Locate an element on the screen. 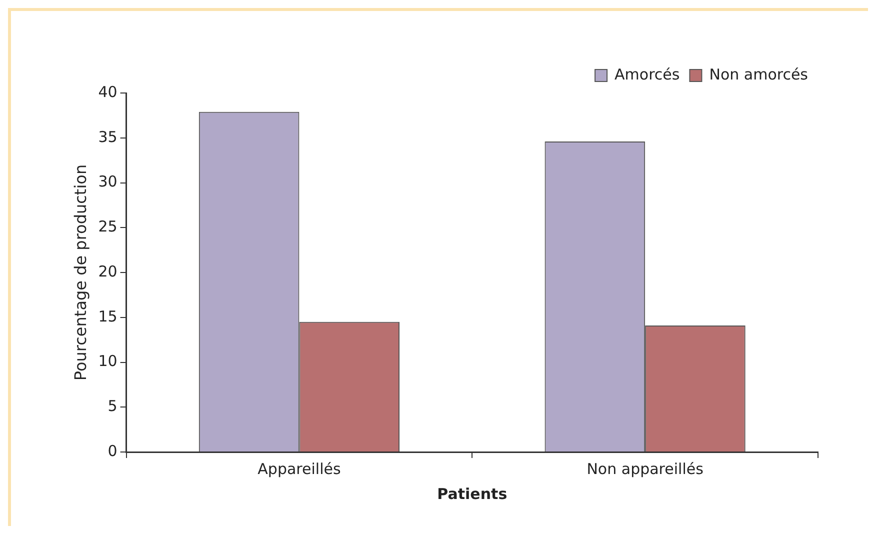  y-tick-label: 10 is located at coordinates (108, 361).